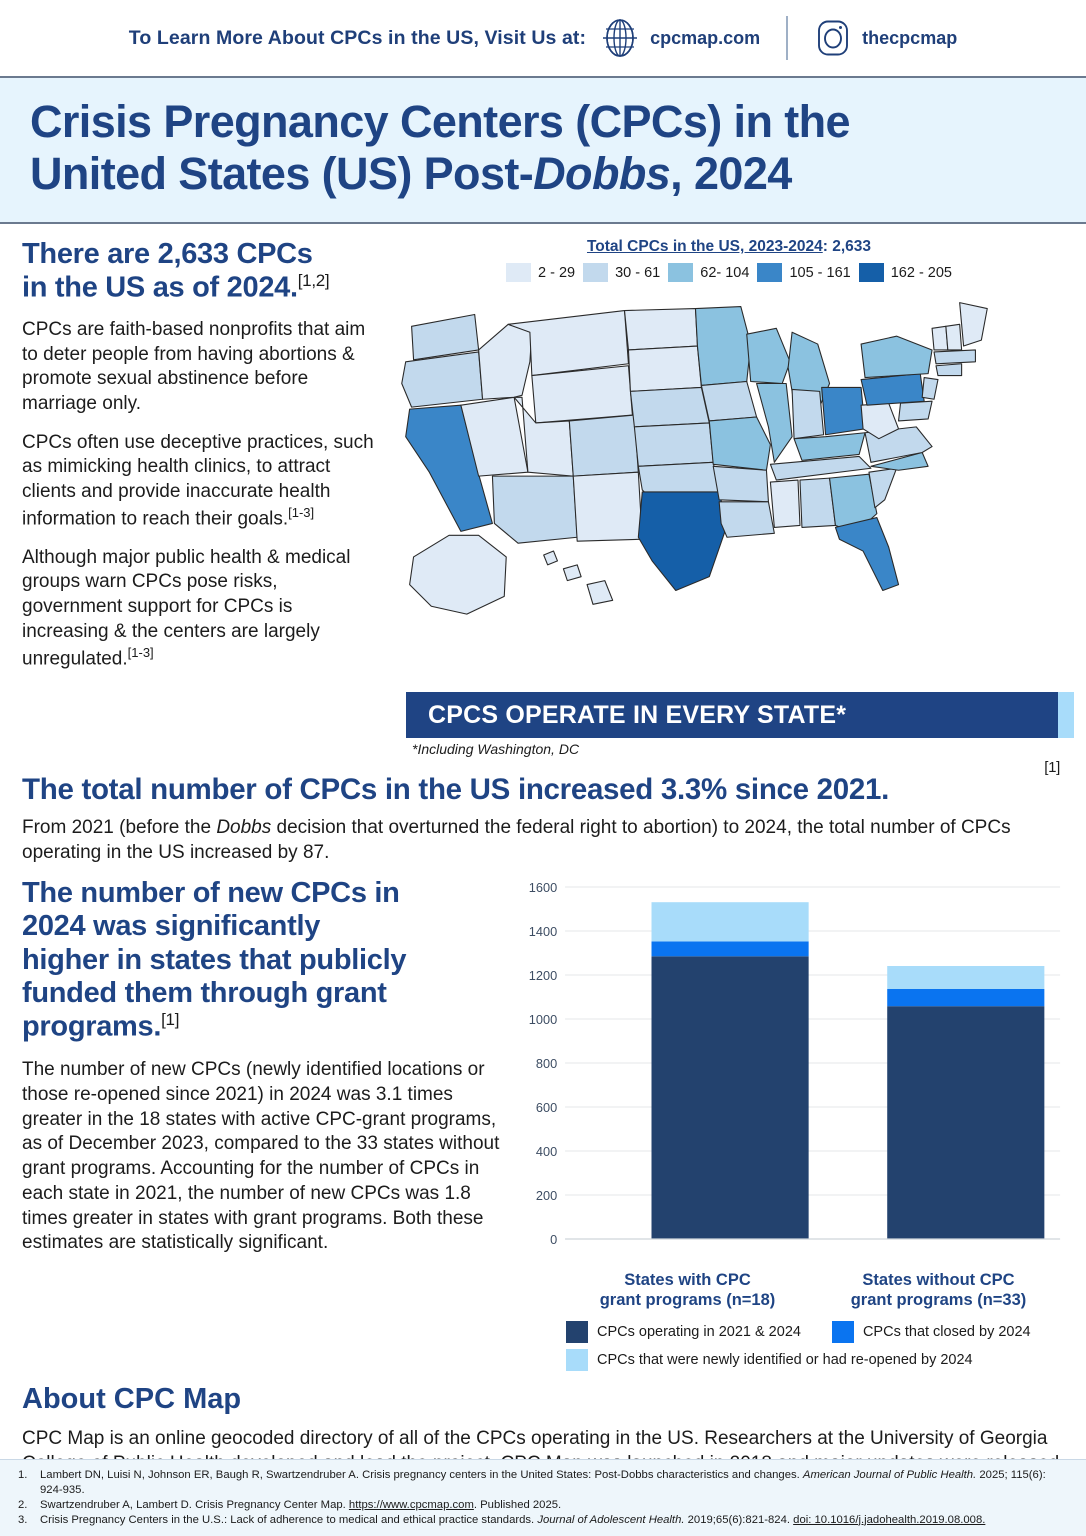  Describe the element at coordinates (946, 1331) in the screenshot. I see `chart-legend-label: CPCs that closed by 2024` at that location.